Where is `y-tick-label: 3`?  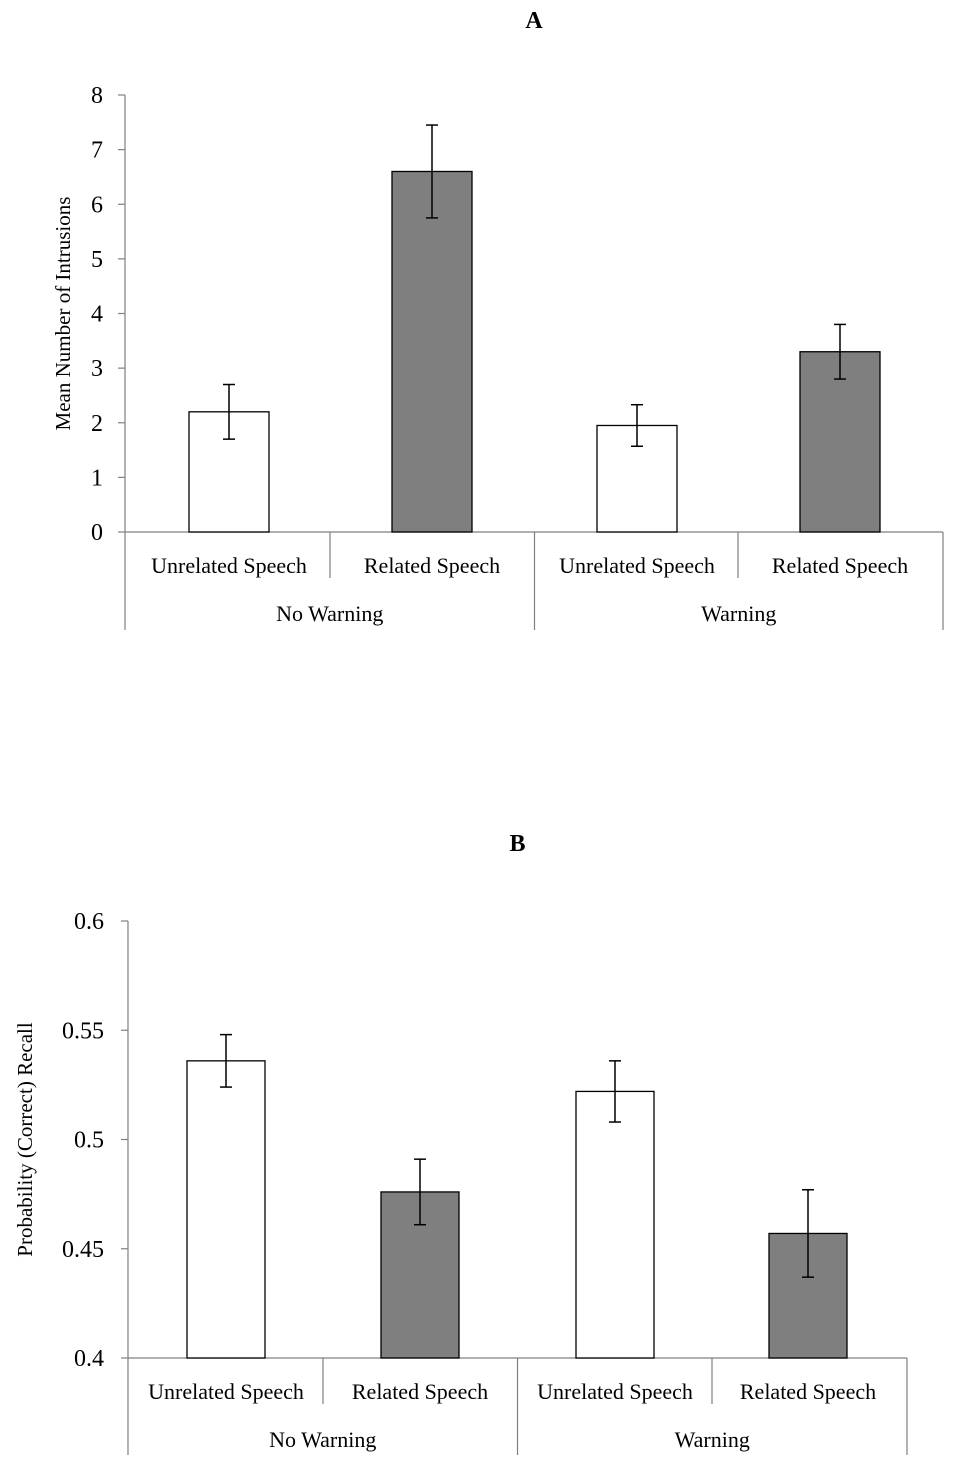
y-tick-label: 3 is located at coordinates (97, 369).